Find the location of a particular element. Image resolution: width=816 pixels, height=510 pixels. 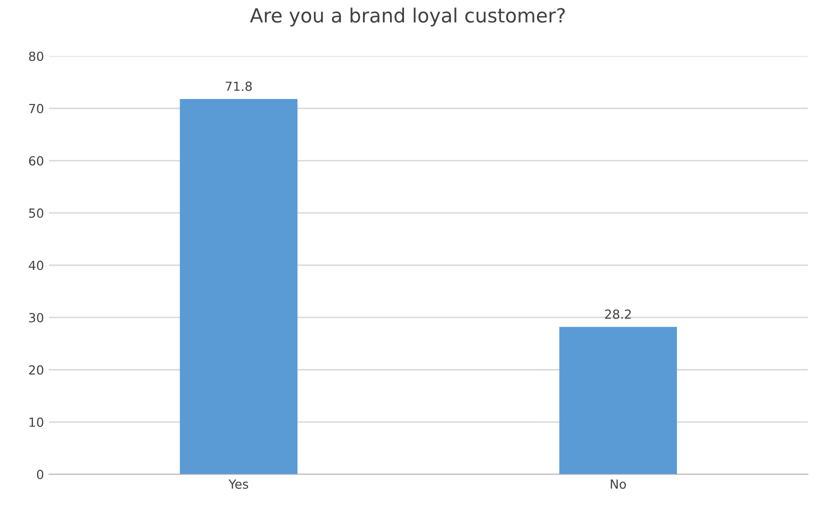

data-label: 71.8 is located at coordinates (239, 86).